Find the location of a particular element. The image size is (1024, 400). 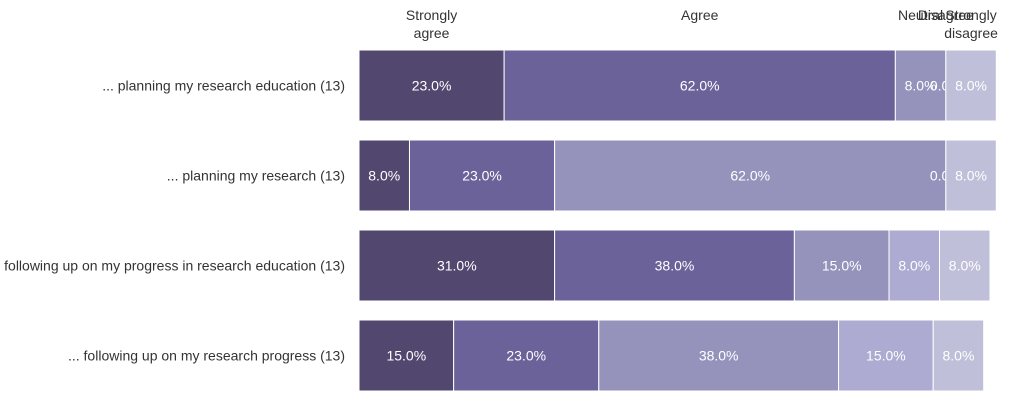

category-label: ... planning my research (13) is located at coordinates (256, 176).